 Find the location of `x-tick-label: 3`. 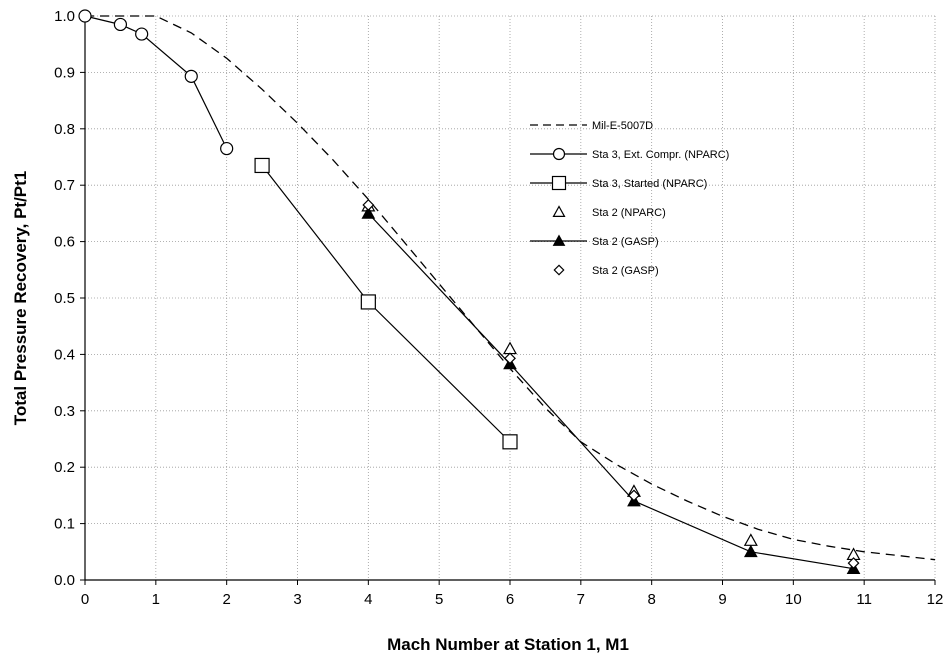

x-tick-label: 3 is located at coordinates (297, 599).